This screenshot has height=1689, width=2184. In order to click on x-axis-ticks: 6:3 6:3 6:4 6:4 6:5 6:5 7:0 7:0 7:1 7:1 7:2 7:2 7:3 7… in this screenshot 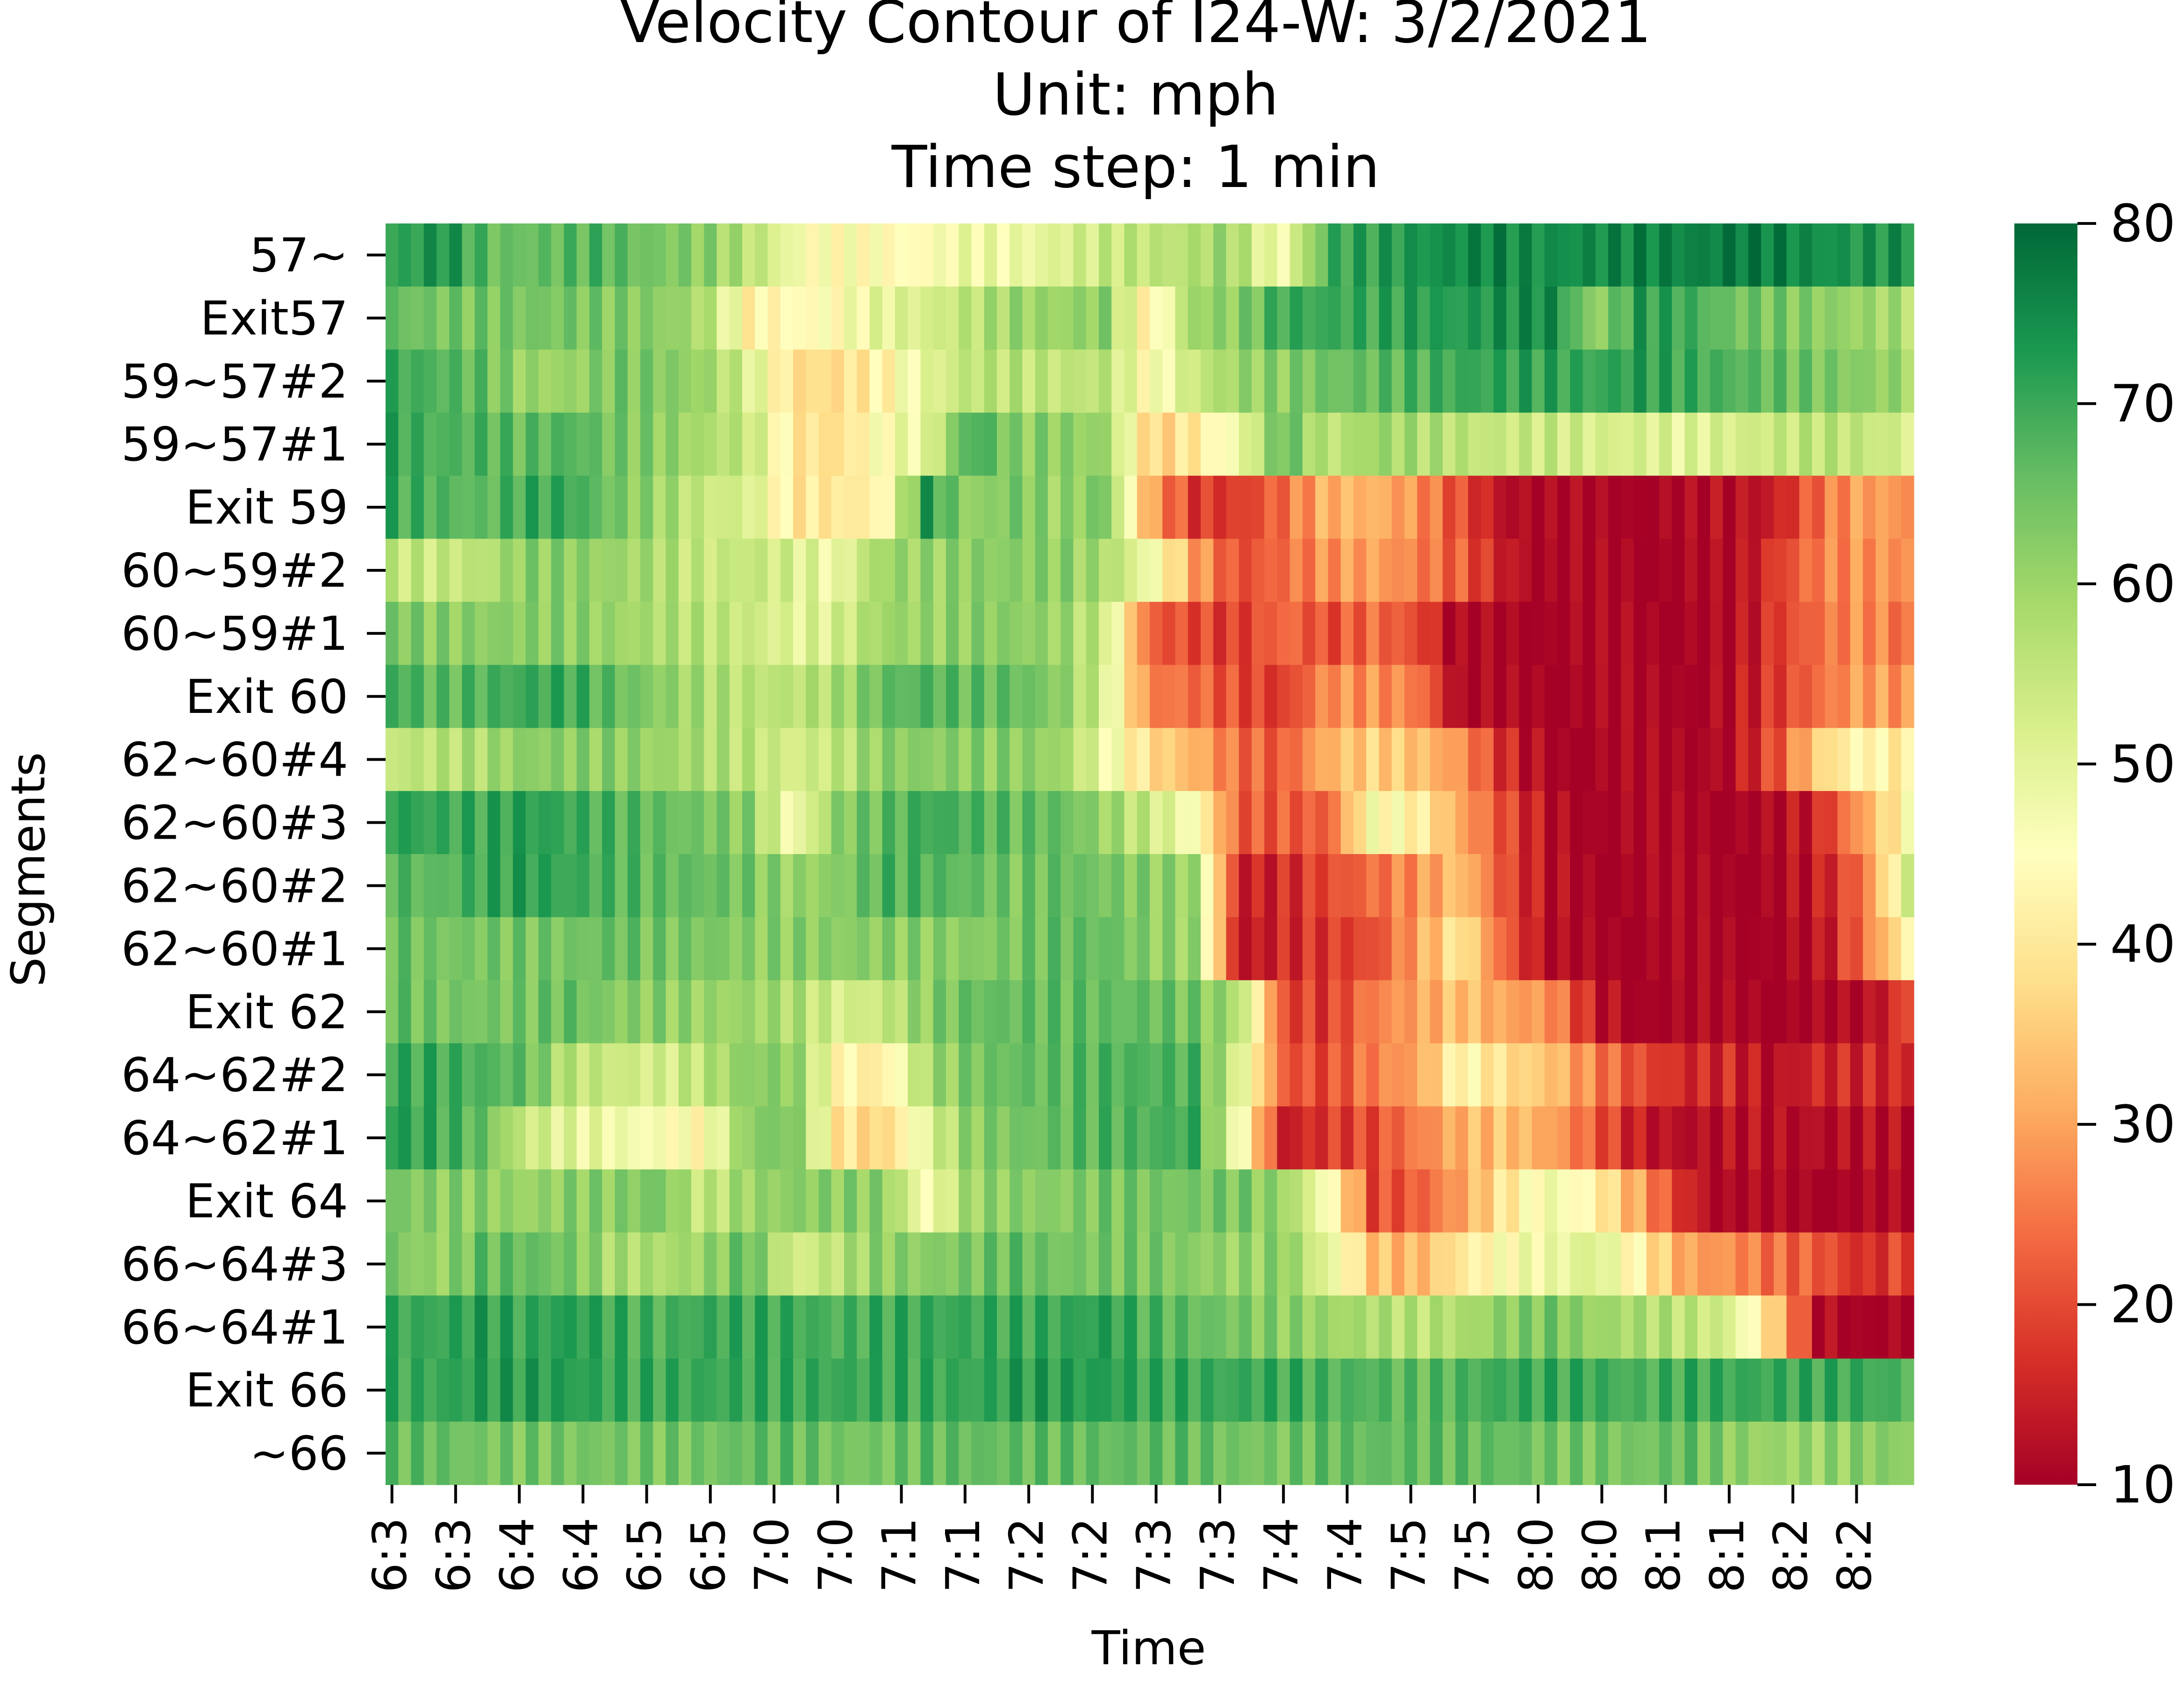, I will do `click(1122, 1539)`.